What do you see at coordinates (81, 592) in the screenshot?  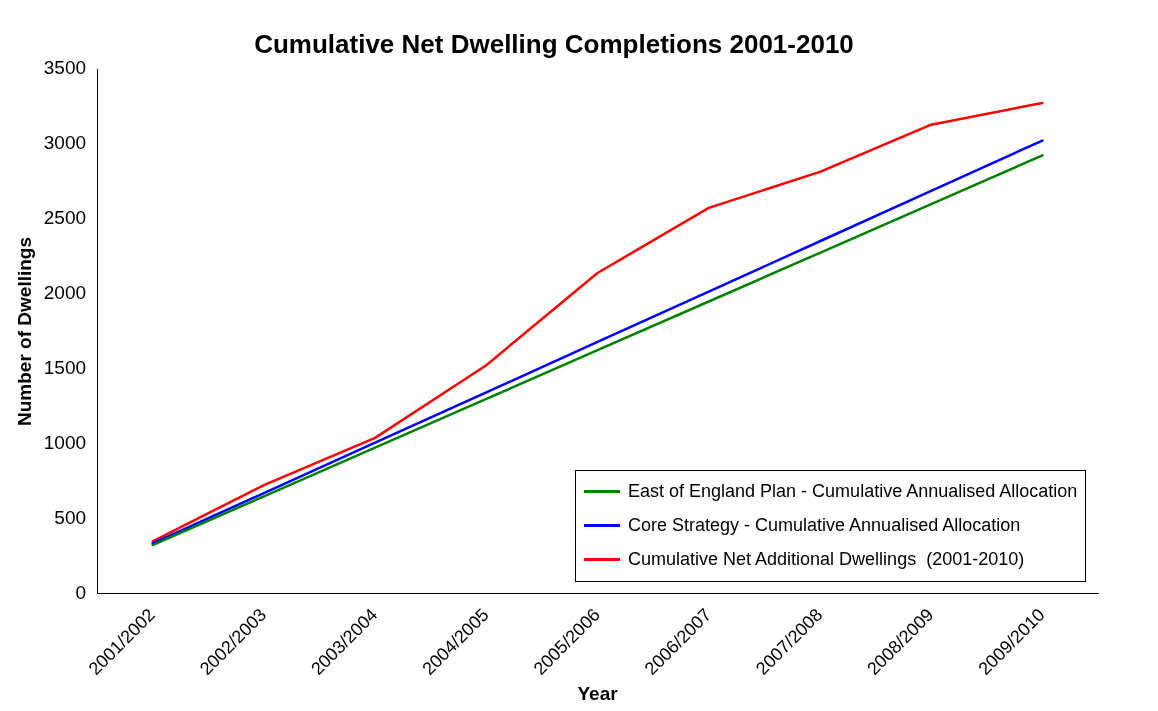 I see `y-tick-label: 0` at bounding box center [81, 592].